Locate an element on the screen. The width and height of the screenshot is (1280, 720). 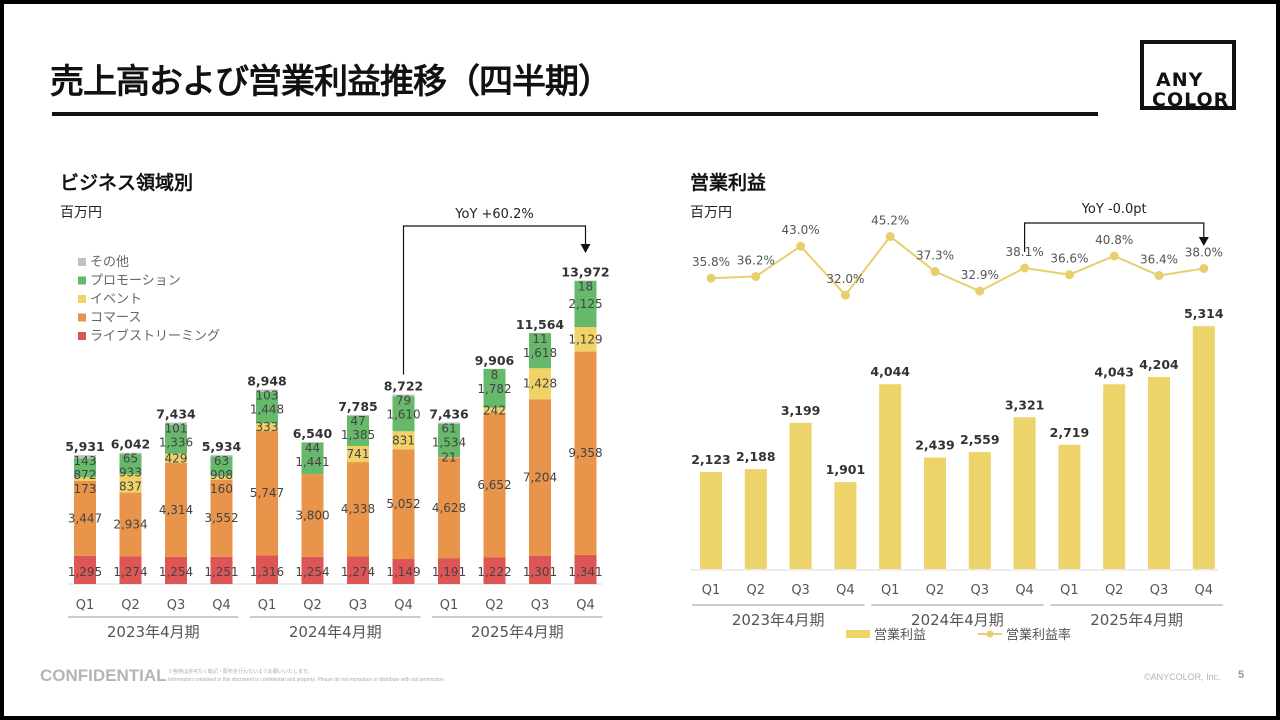
op-margin-label: 45.2% is located at coordinates (890, 220).